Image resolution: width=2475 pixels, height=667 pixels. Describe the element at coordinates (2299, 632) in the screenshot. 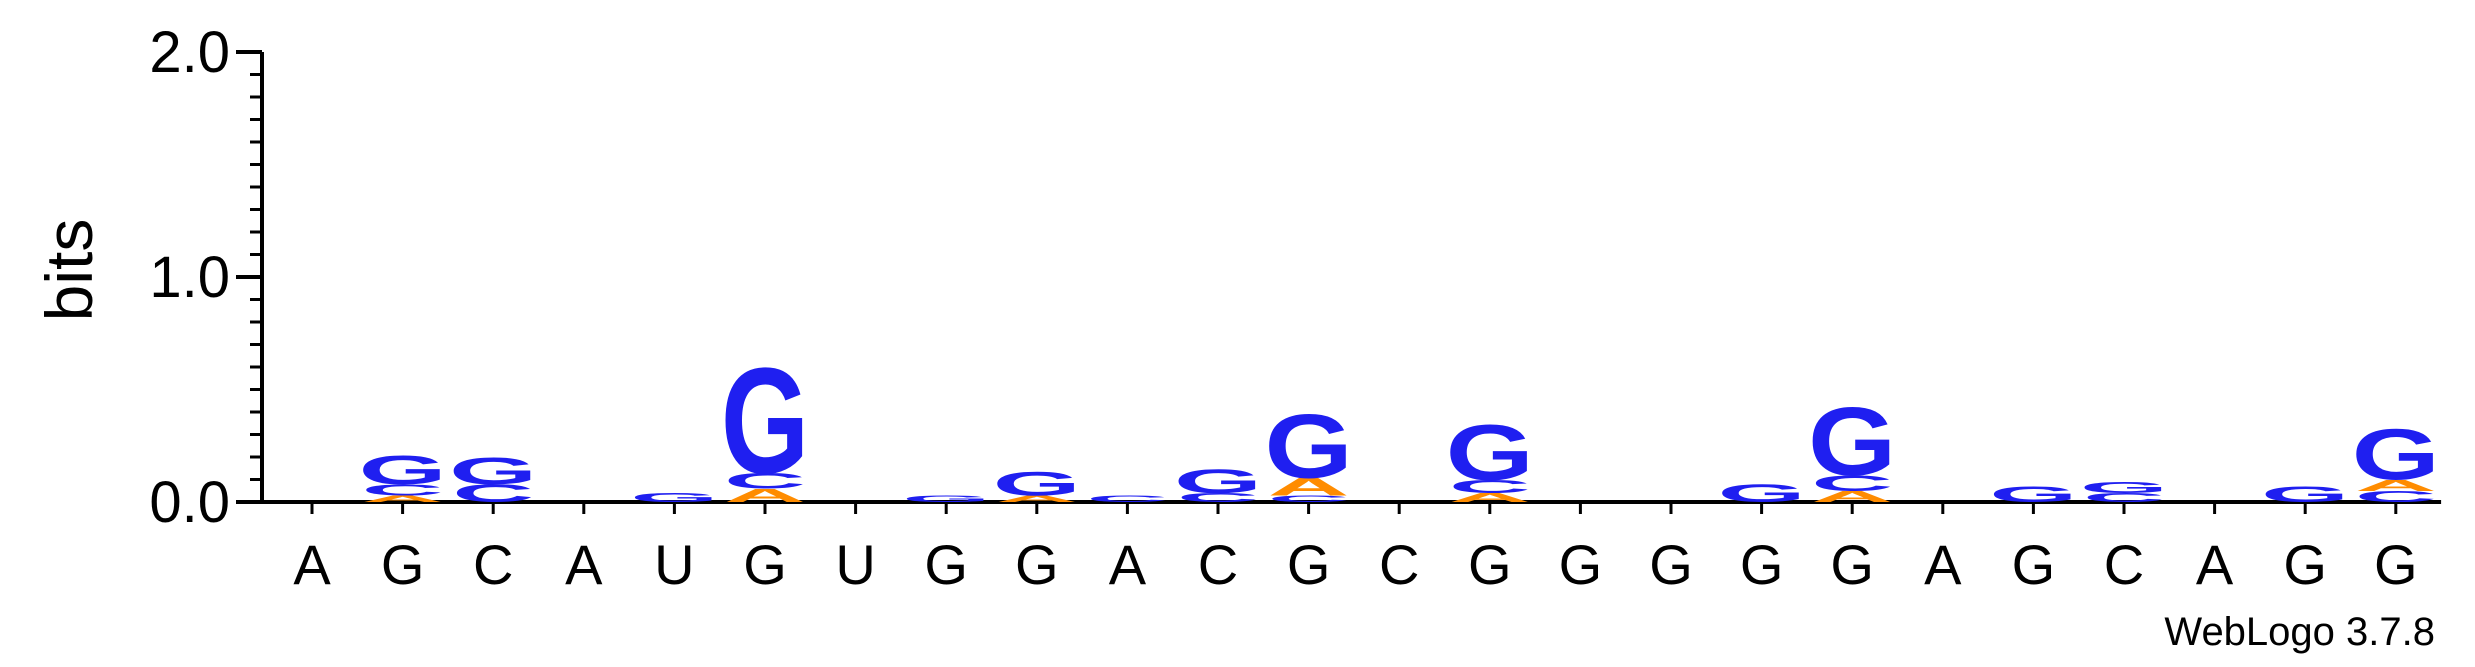

I see `weblogo-credit: WebLogo 3.7.8` at that location.